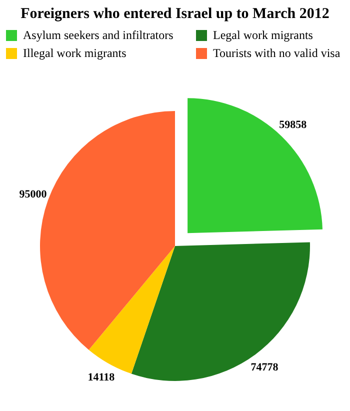  I want to click on data-label: 95000, so click(33, 194).